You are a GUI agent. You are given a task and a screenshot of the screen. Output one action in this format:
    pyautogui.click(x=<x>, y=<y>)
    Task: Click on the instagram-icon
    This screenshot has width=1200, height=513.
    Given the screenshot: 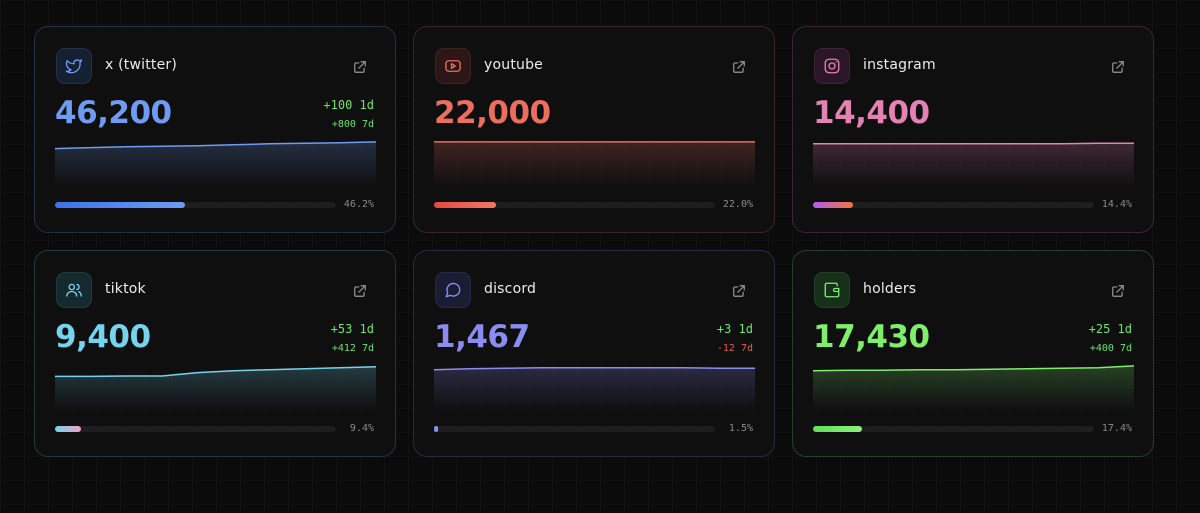 What is the action you would take?
    pyautogui.click(x=832, y=66)
    